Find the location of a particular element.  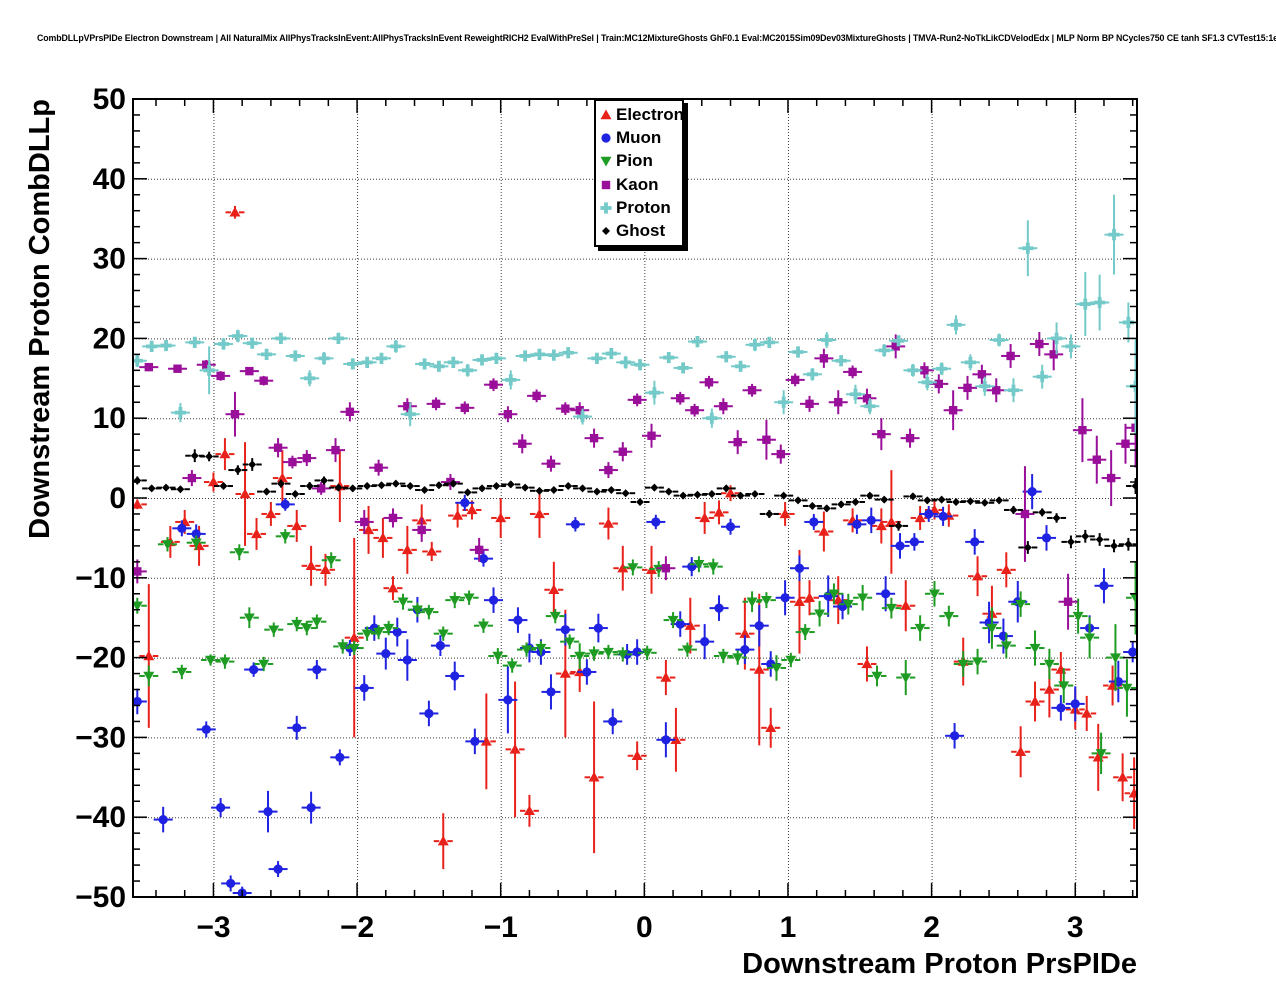

triangle-up-icon is located at coordinates (606, 114).